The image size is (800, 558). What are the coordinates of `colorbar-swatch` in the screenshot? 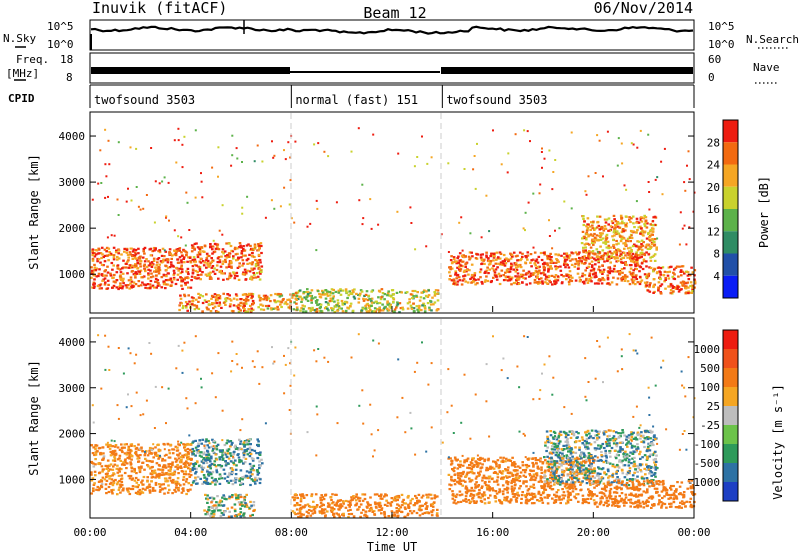 It's located at (730, 153).